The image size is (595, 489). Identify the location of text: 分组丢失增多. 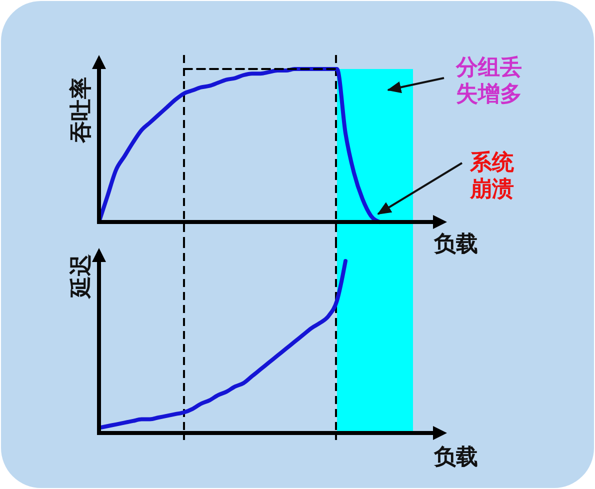
(488, 82).